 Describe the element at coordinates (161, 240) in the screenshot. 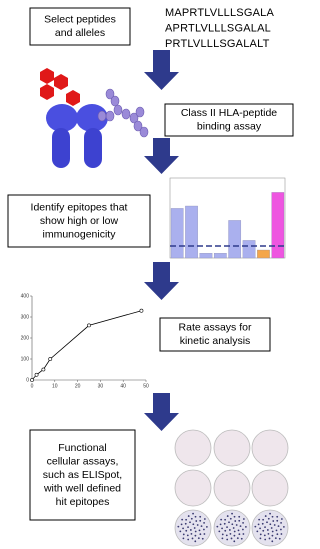

I see `arrows` at that location.